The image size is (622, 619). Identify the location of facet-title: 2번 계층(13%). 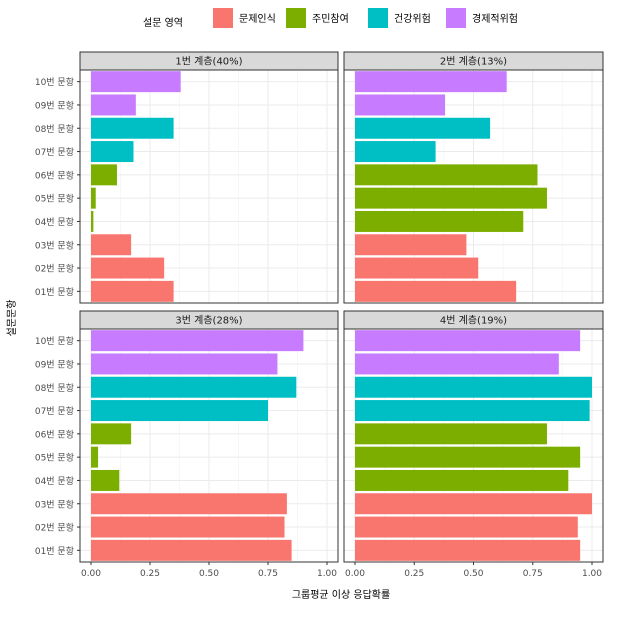
(473, 62).